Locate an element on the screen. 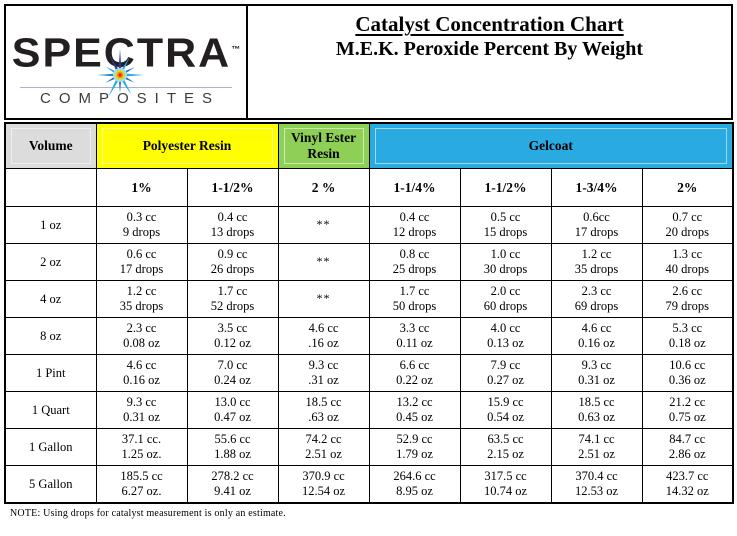 This screenshot has width=737, height=536. data-cell: 5.3 cc 0.18 oz is located at coordinates (687, 336).